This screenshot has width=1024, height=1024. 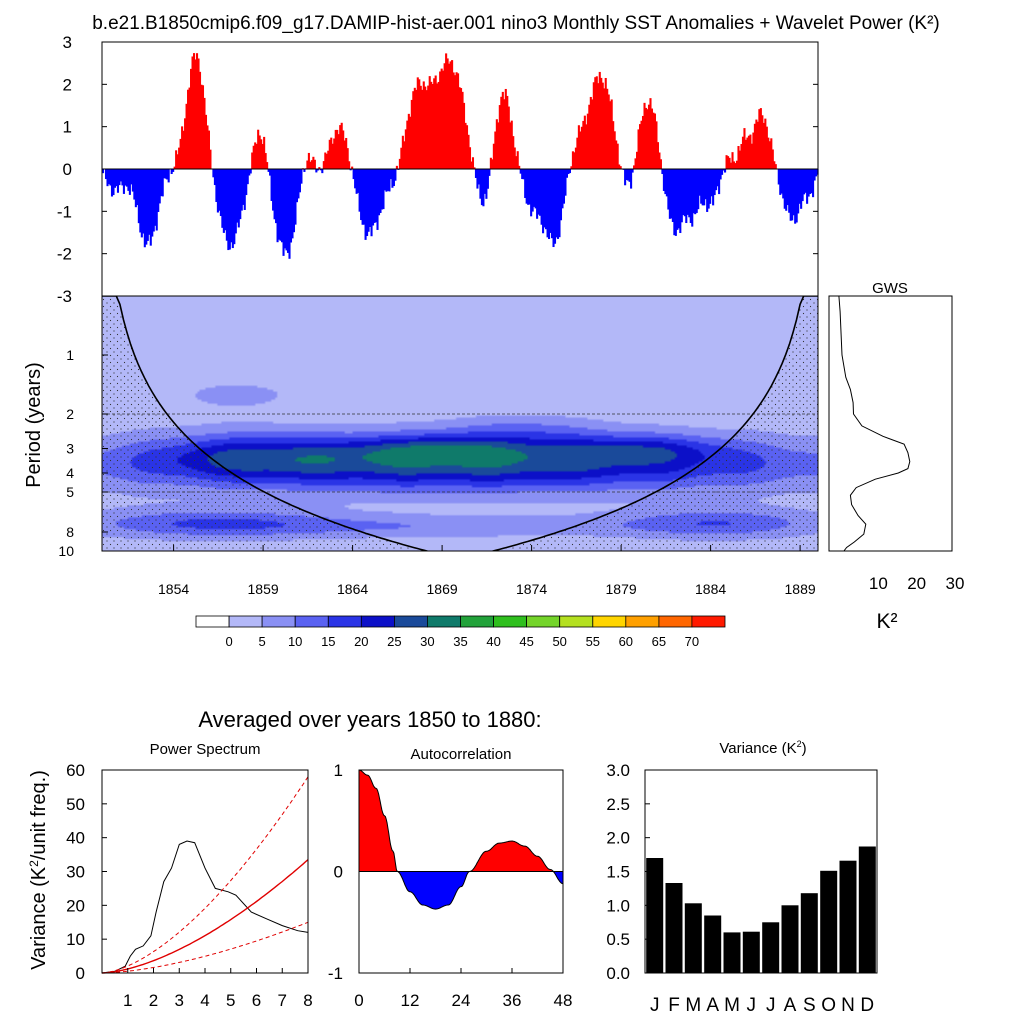 I want to click on y-tick-label: 0, so click(x=67, y=169).